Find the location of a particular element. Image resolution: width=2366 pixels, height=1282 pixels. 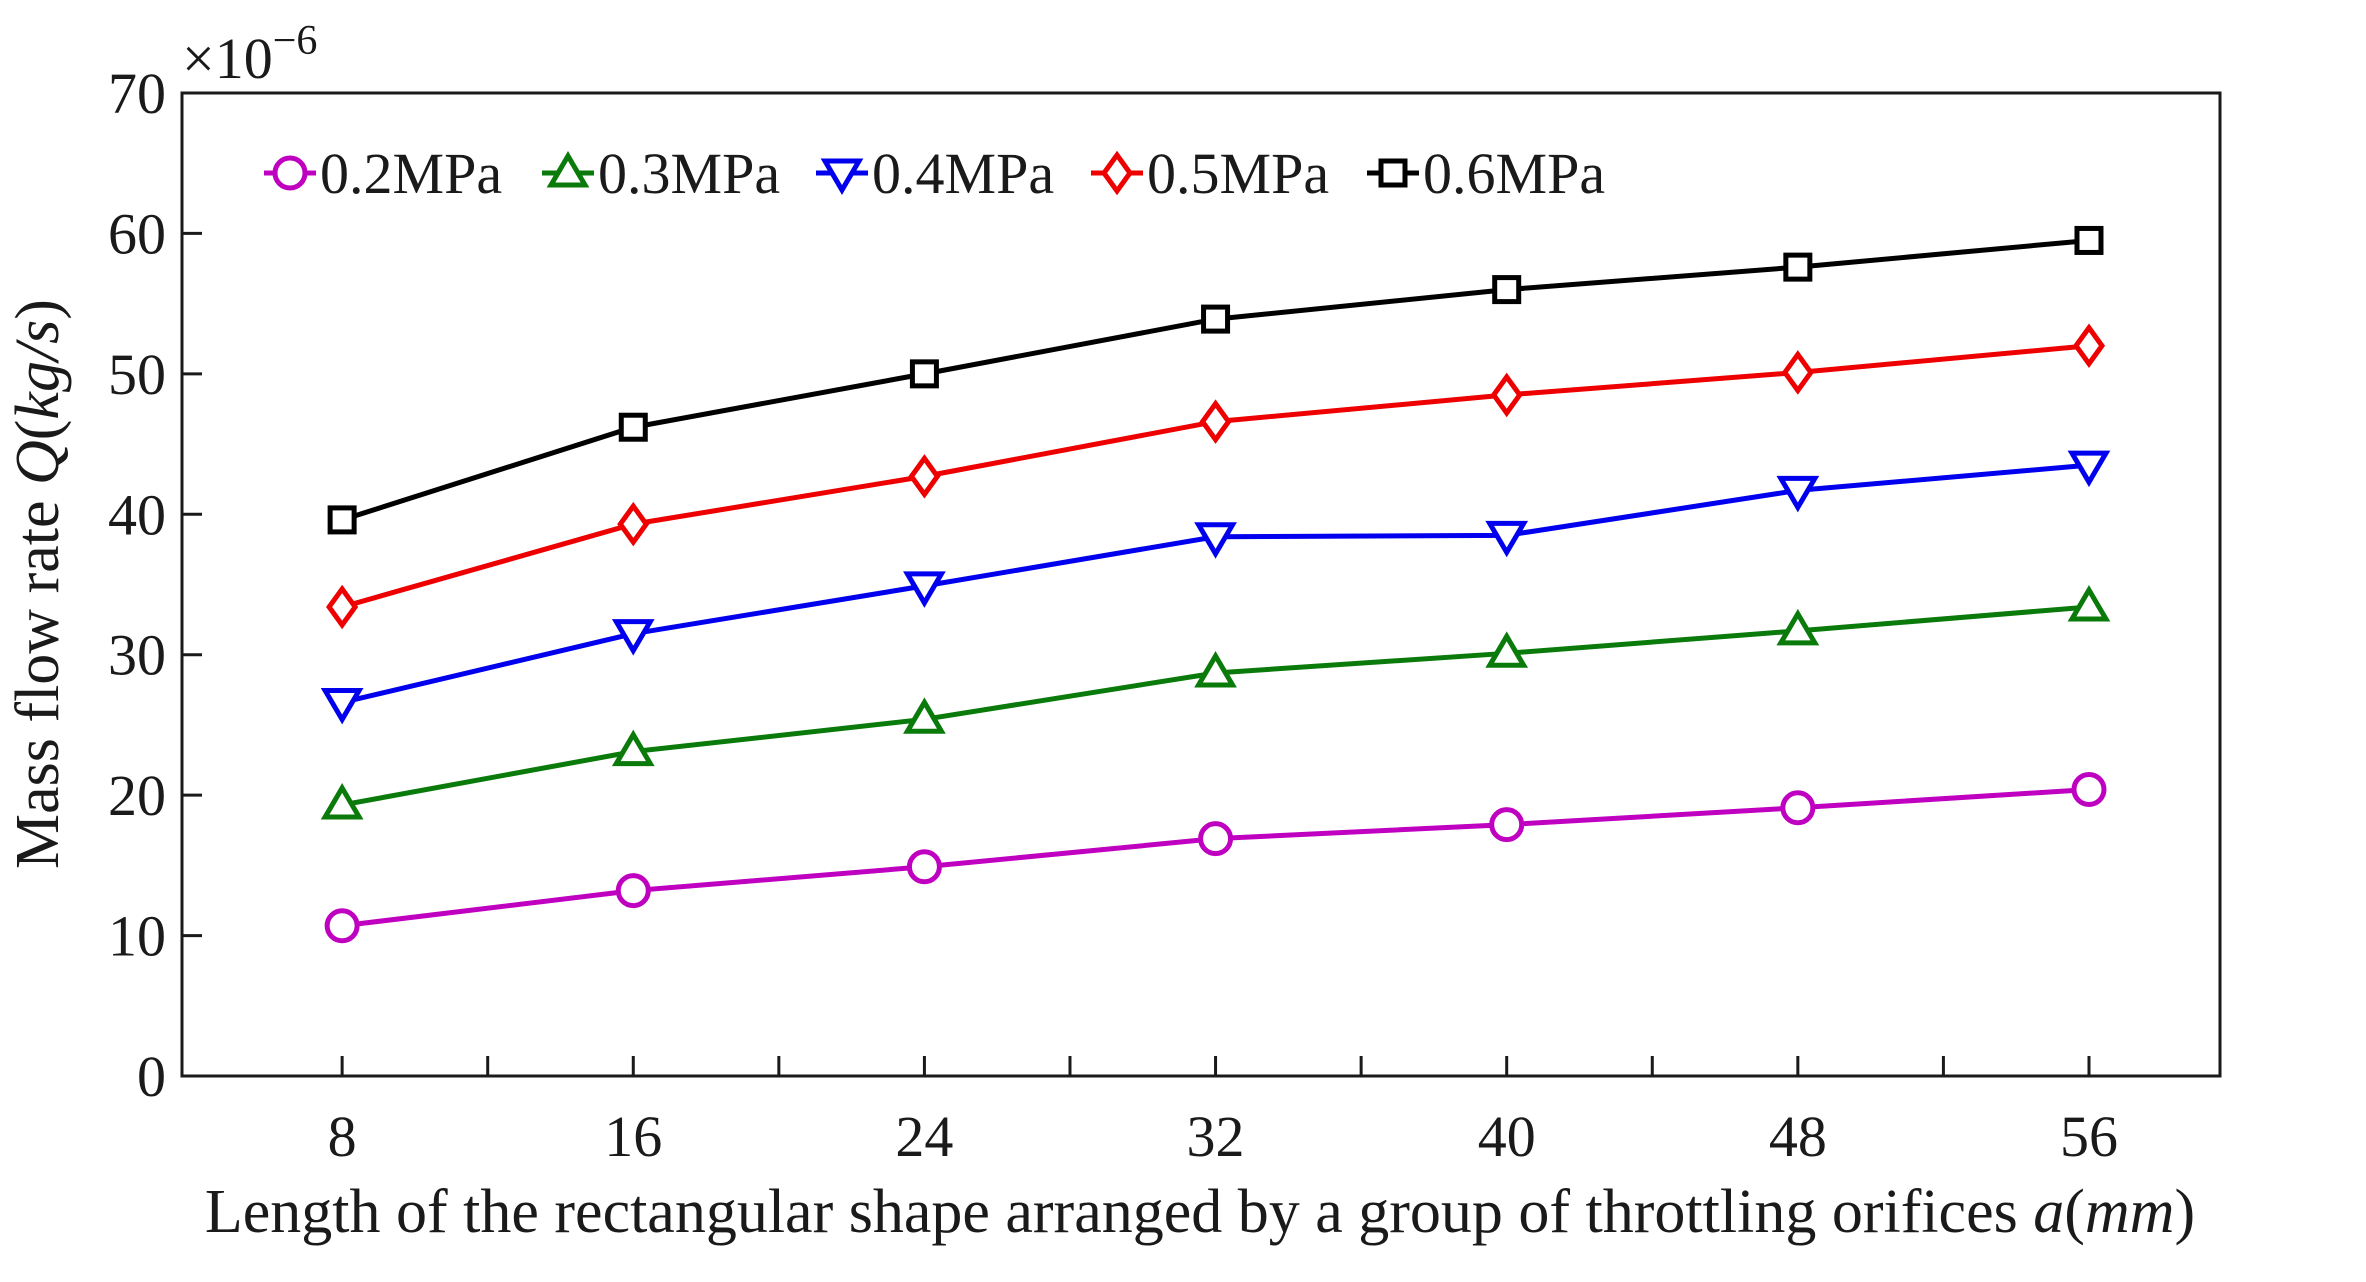

legend-item: 0.4MPa is located at coordinates (935, 173).